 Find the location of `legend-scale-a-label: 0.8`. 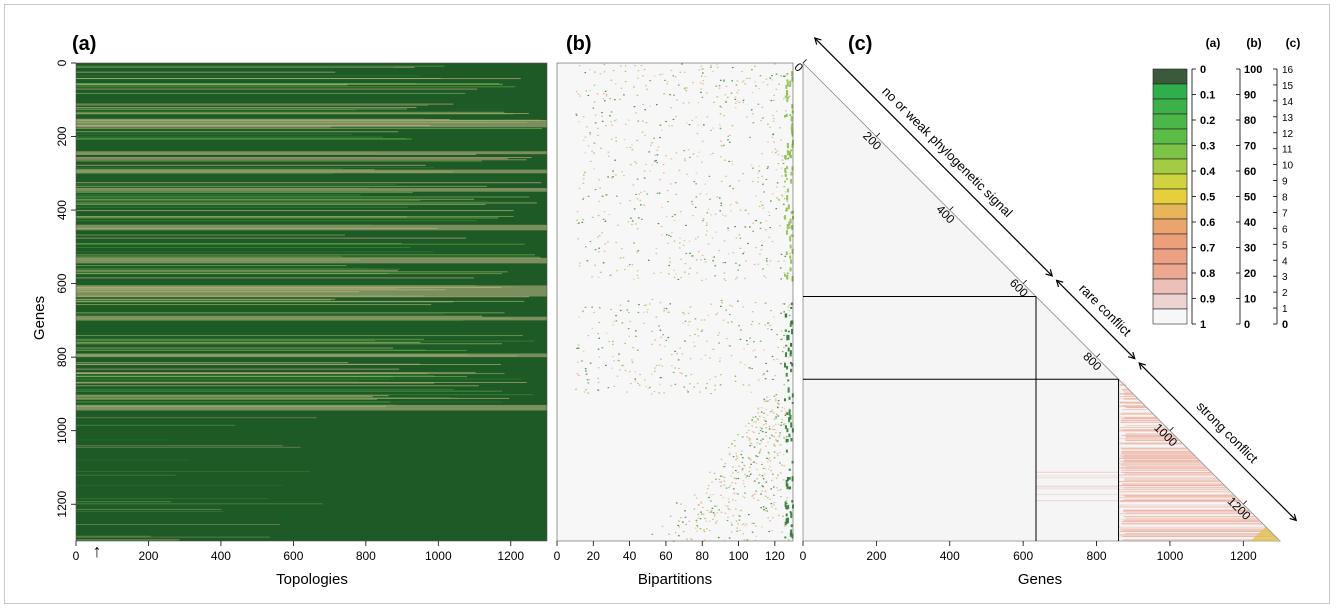

legend-scale-a-label: 0.8 is located at coordinates (1207, 274).